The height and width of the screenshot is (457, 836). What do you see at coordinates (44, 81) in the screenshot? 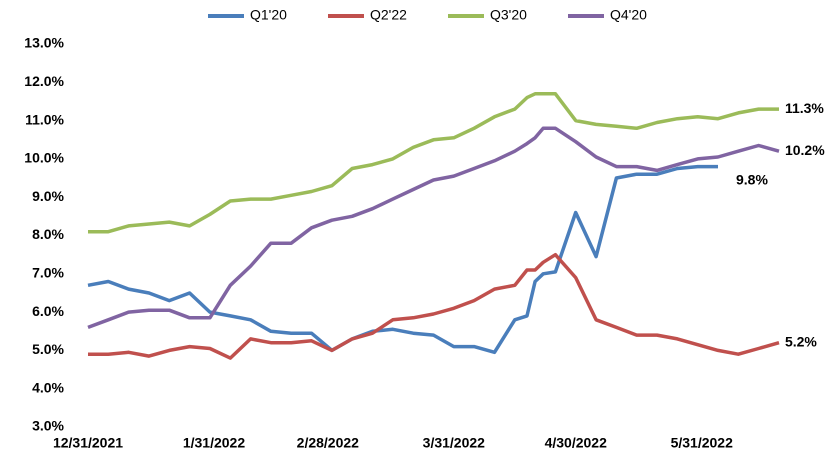
I see `y-tick-label: 12.0%` at bounding box center [44, 81].